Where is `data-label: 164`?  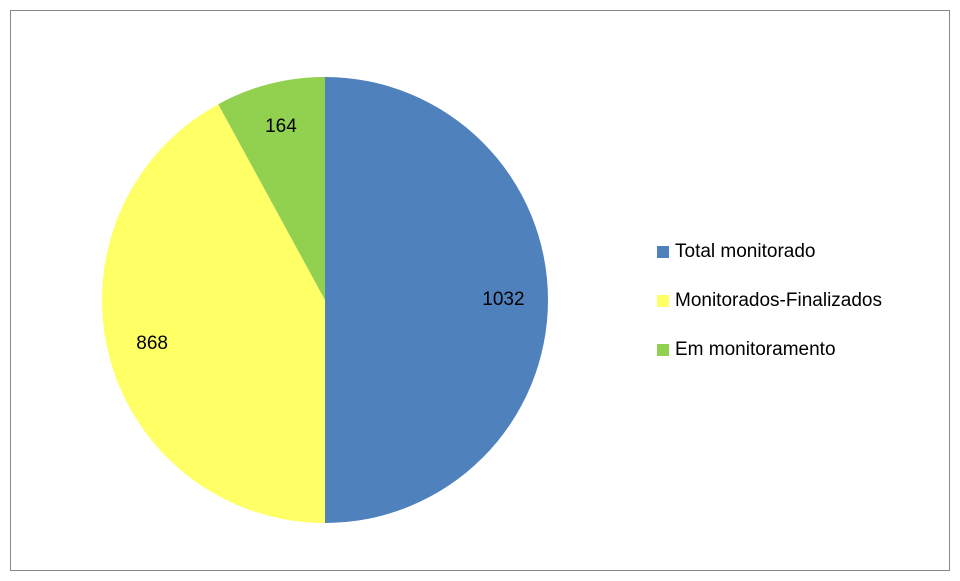 data-label: 164 is located at coordinates (281, 126).